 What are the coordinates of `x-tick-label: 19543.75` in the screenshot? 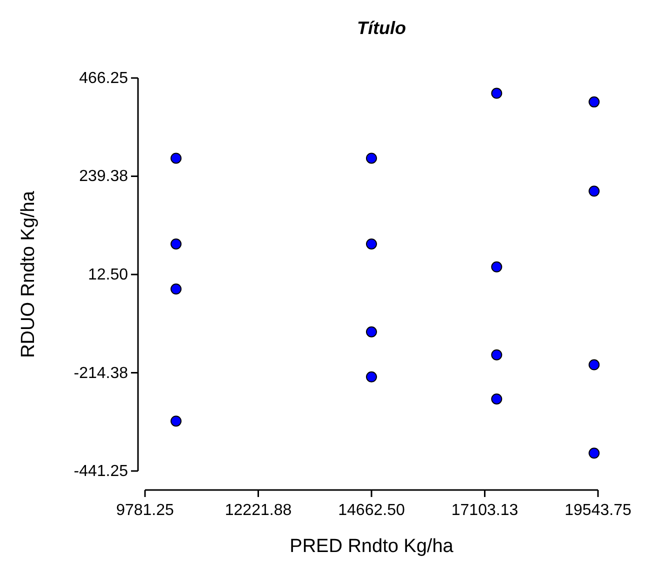 It's located at (598, 510).